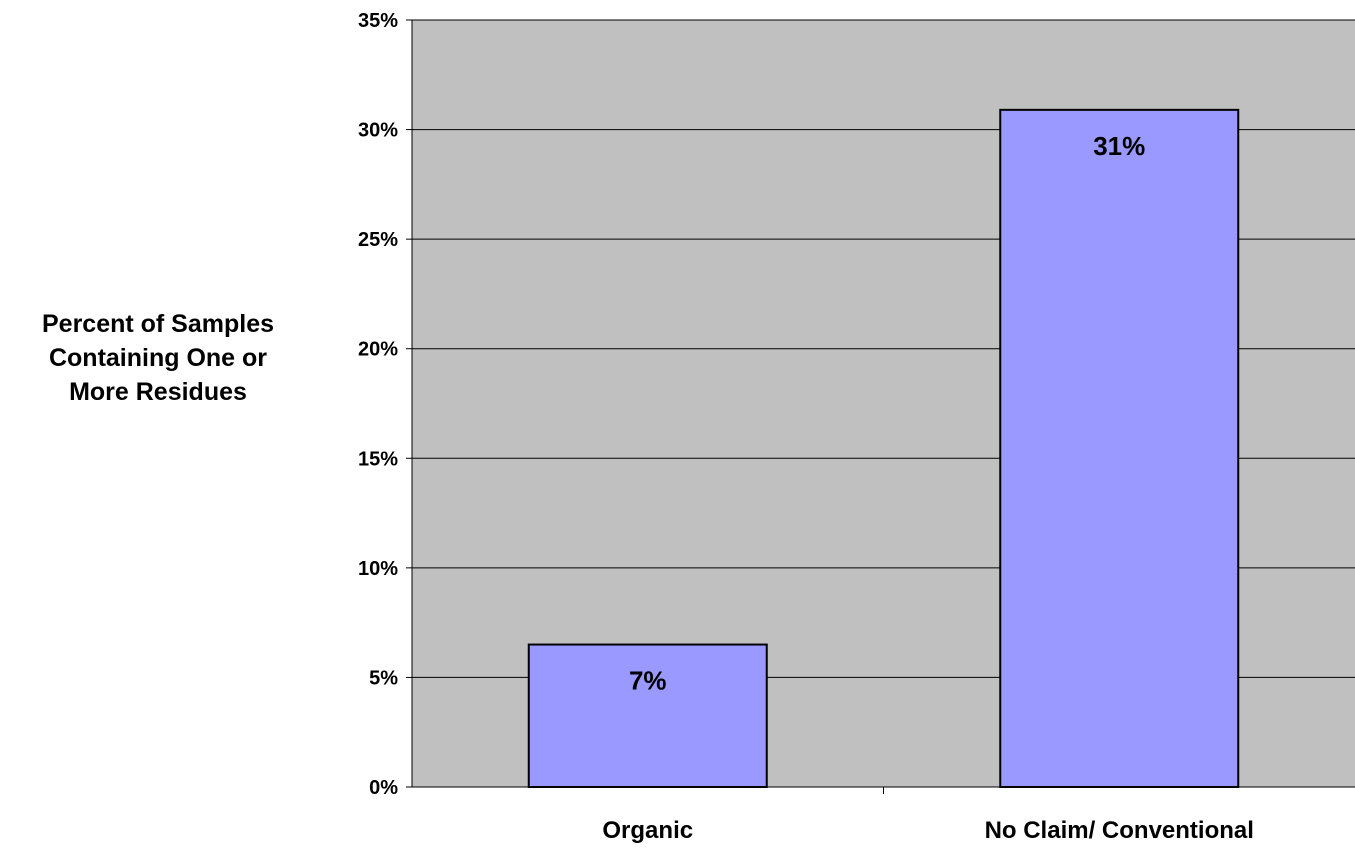 The image size is (1355, 853). Describe the element at coordinates (378, 240) in the screenshot. I see `y-tick-label: 25%` at that location.